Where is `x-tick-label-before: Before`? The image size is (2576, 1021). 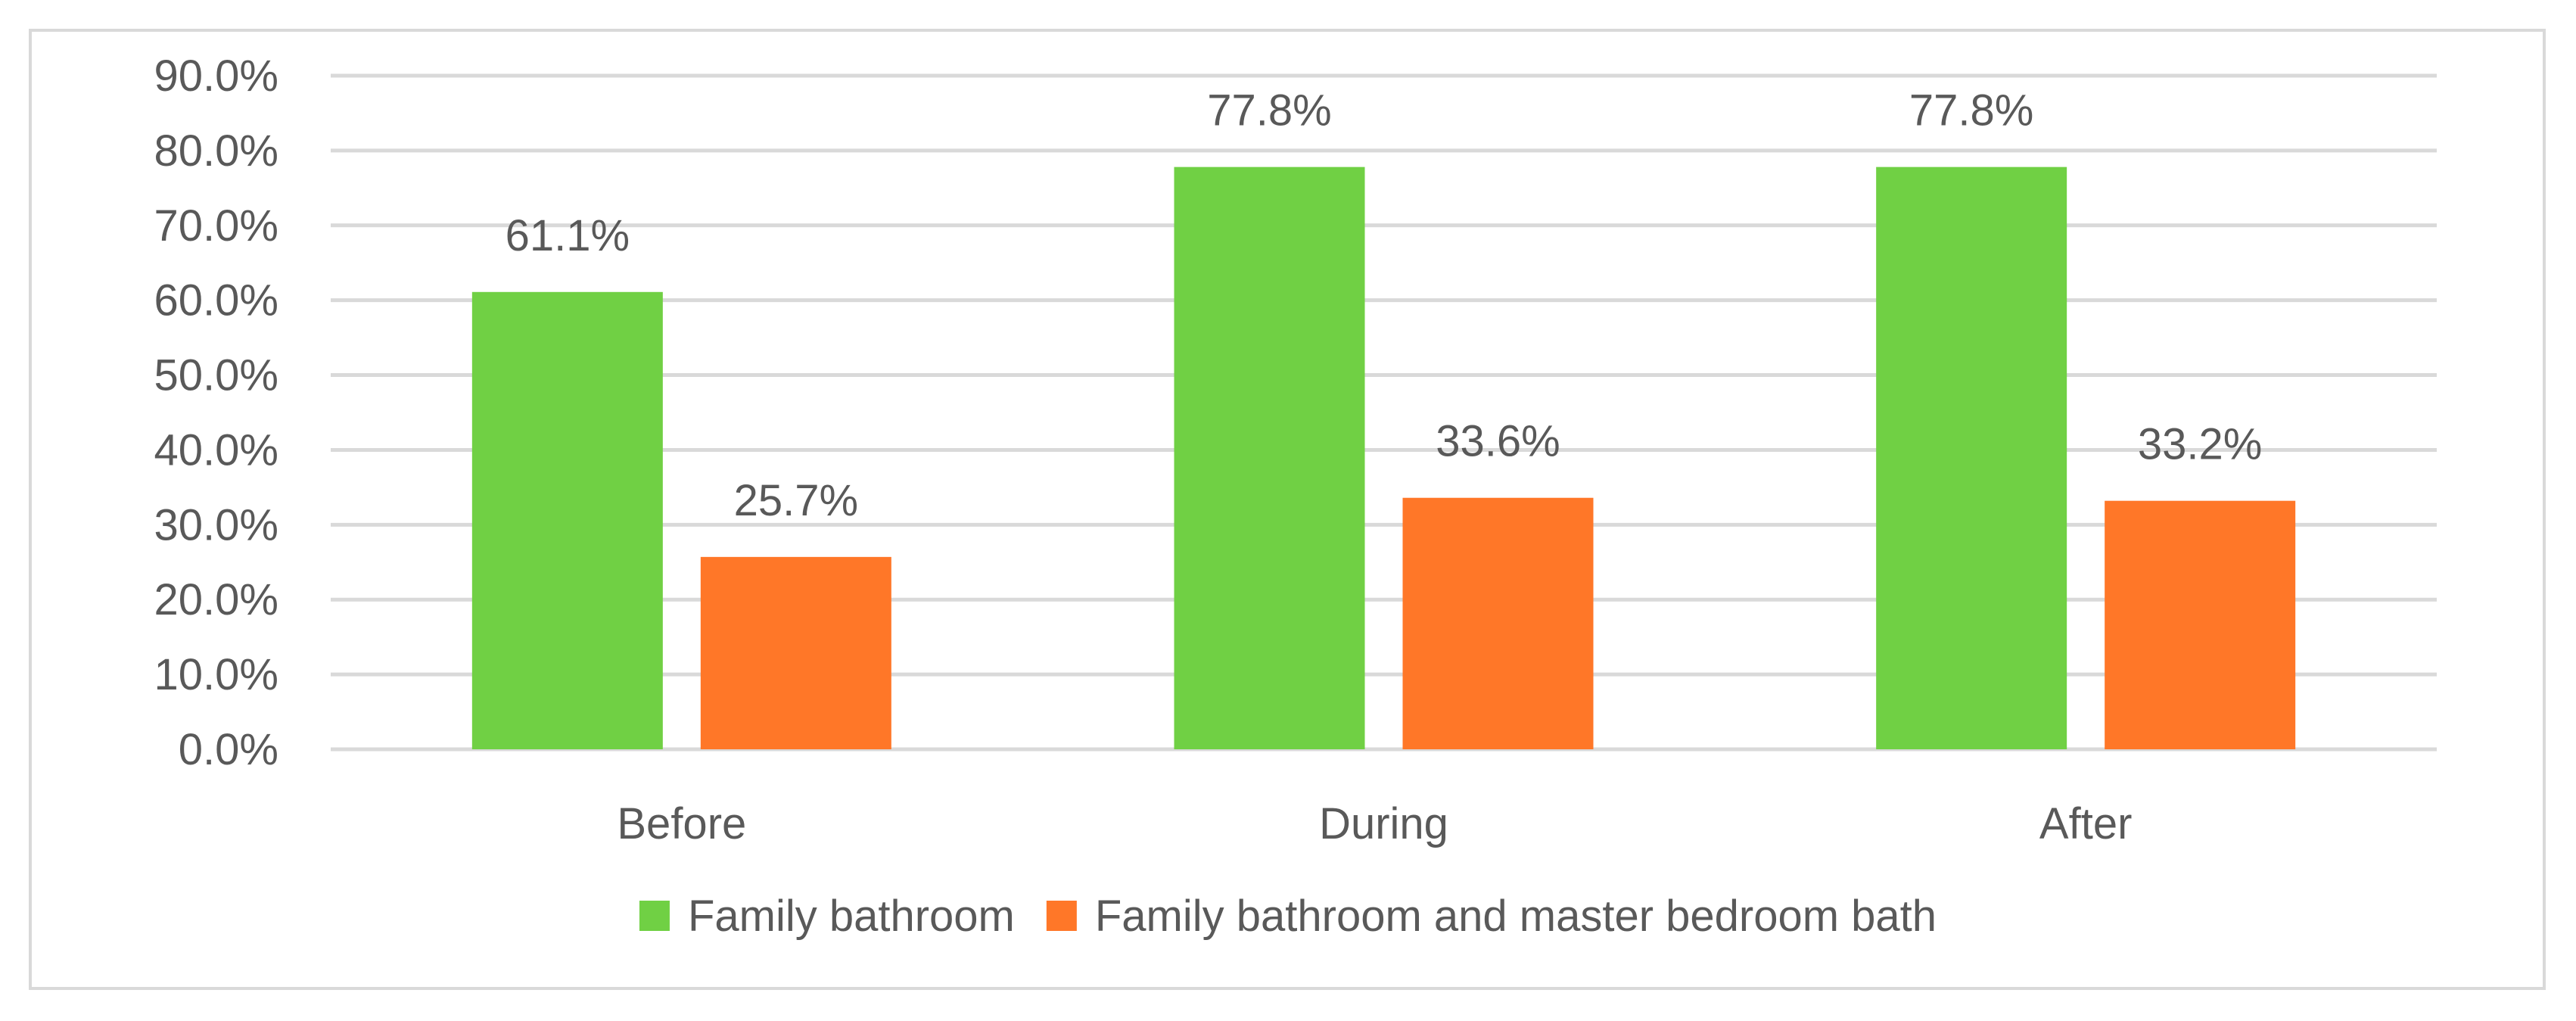 x-tick-label-before: Before is located at coordinates (681, 823).